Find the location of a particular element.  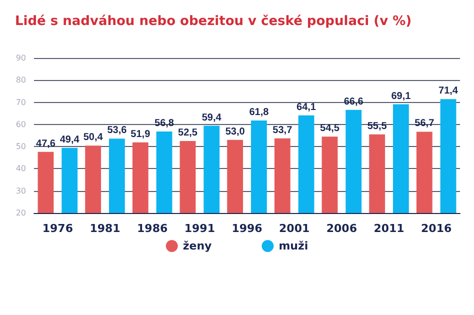

x-tick-label: 1996 is located at coordinates (247, 228).